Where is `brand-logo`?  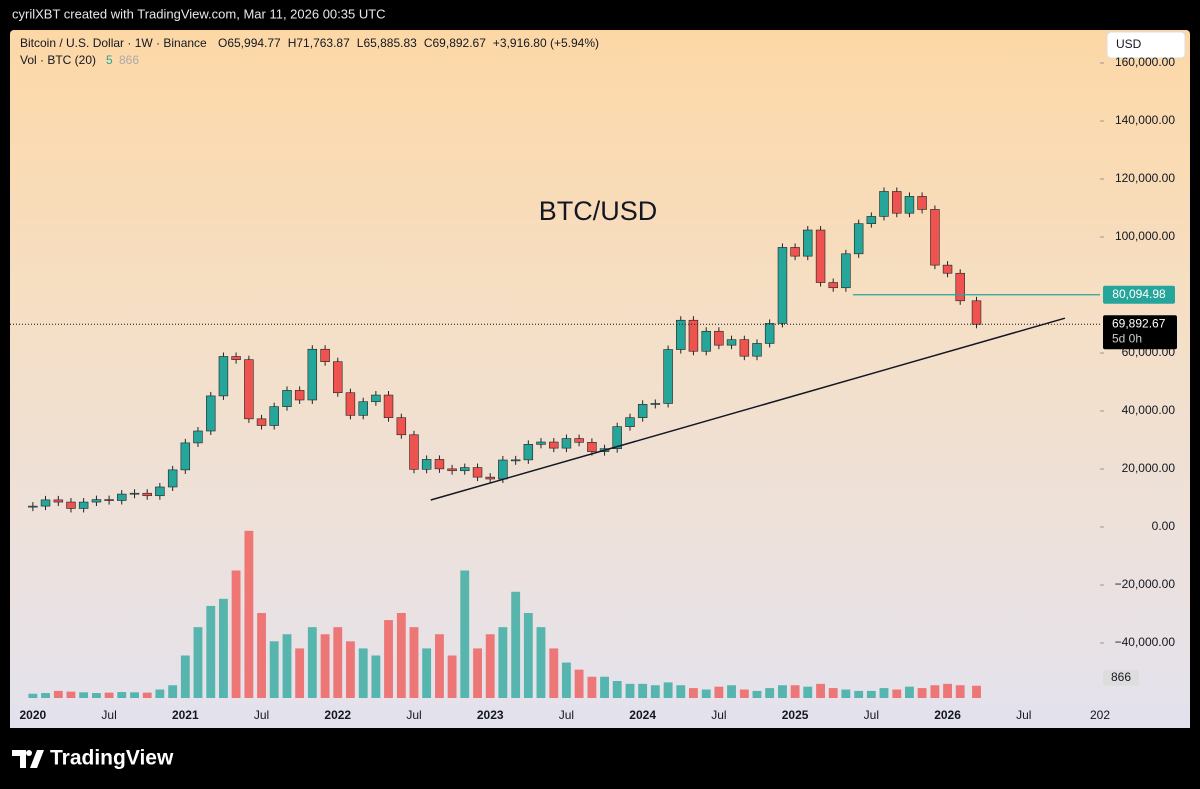 brand-logo is located at coordinates (28, 759).